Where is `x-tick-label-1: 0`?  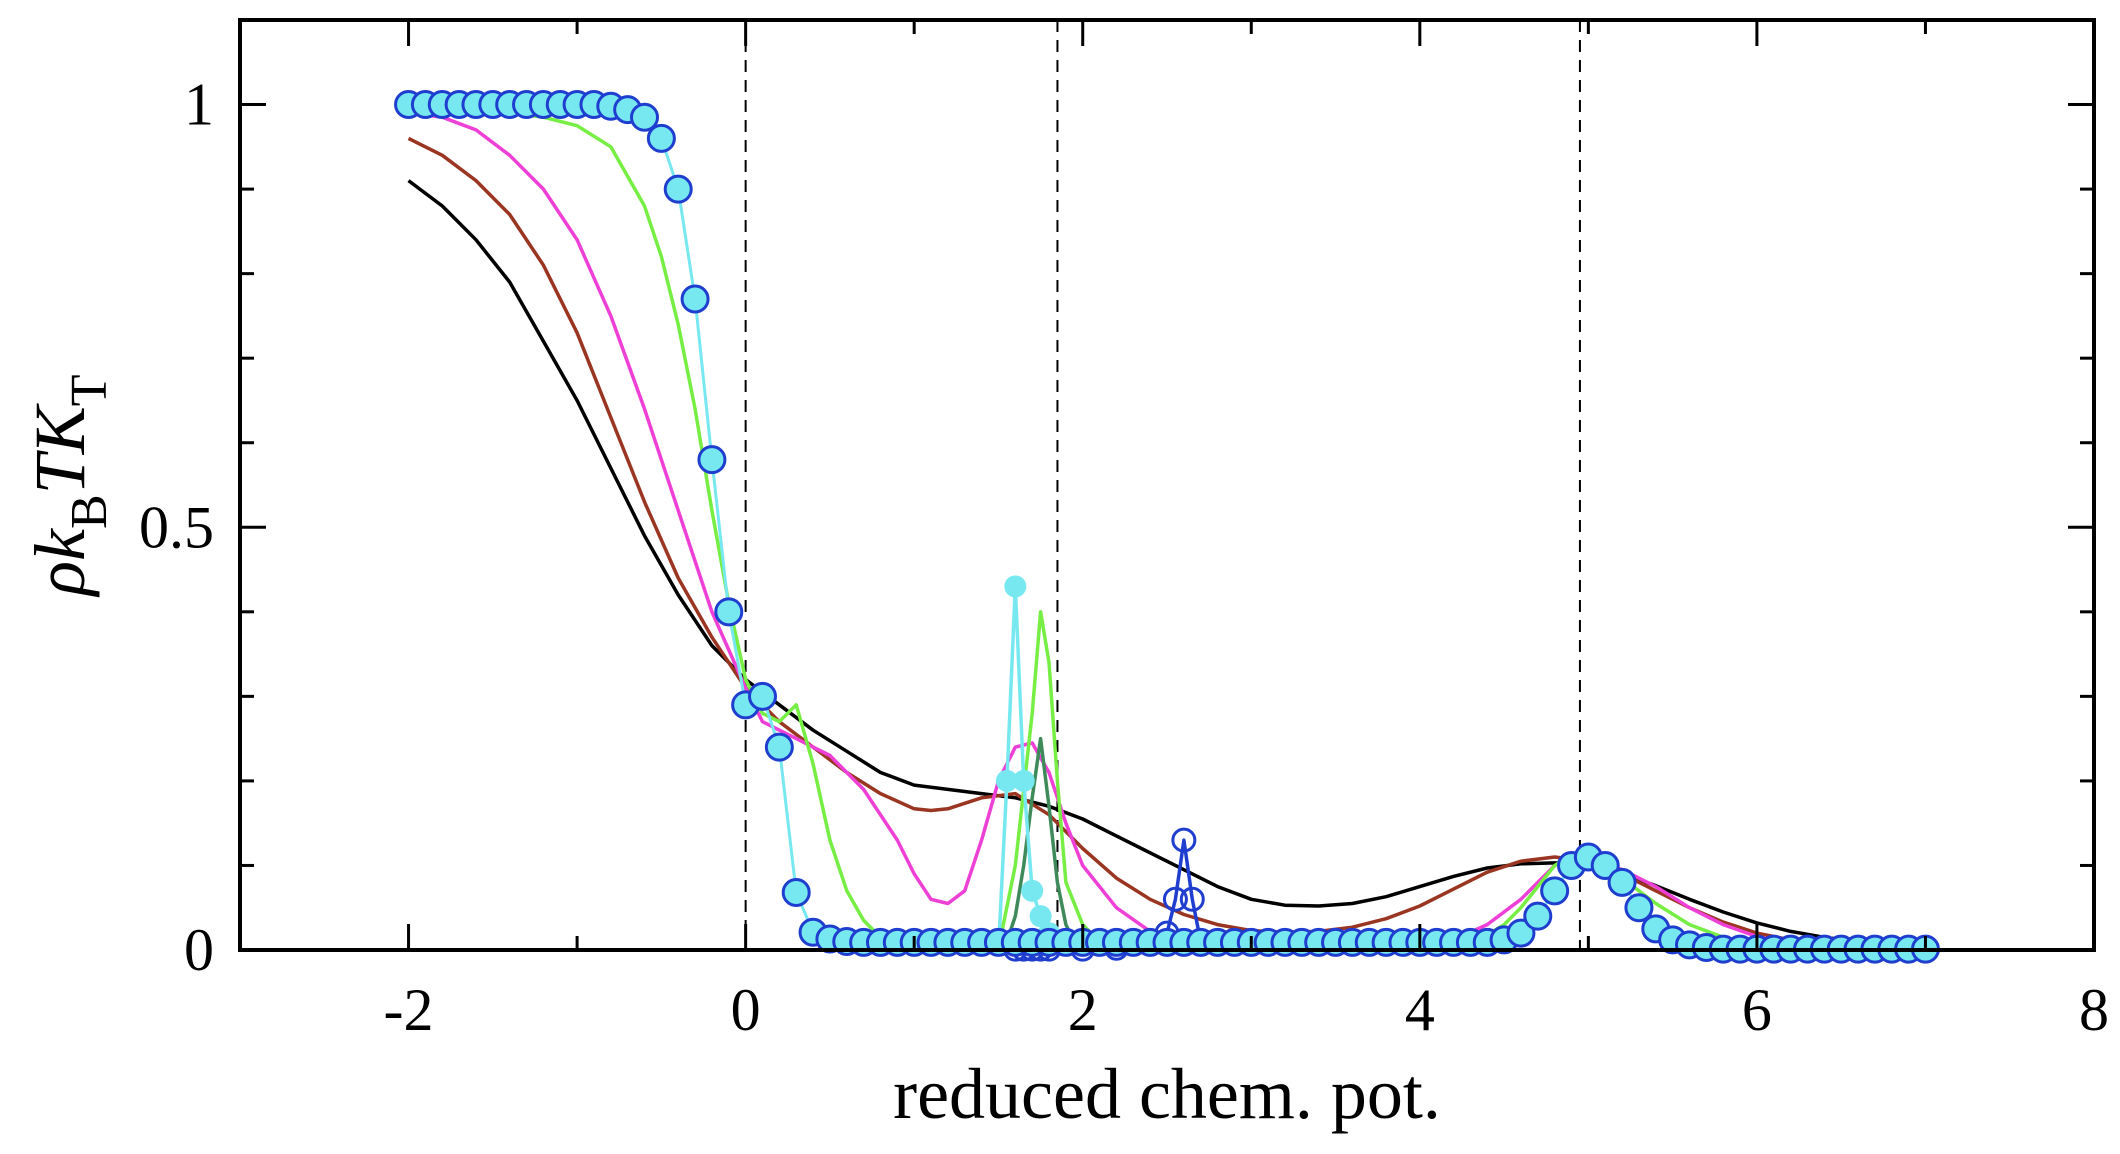
x-tick-label-1: 0 is located at coordinates (746, 1010).